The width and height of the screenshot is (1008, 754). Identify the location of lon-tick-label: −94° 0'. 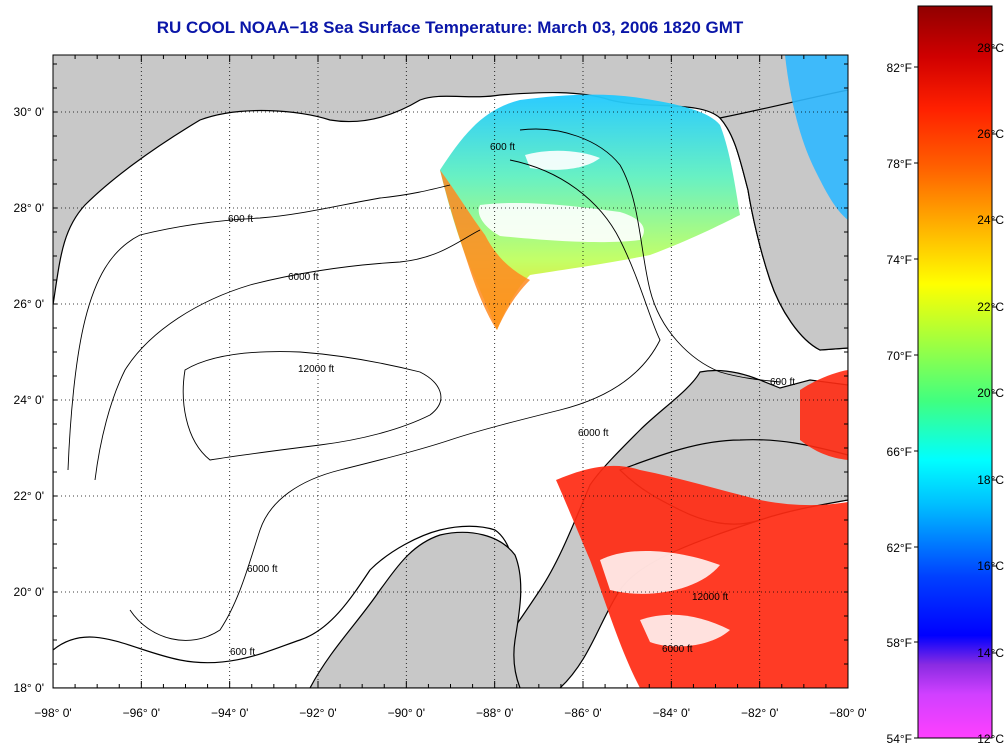
(229, 713).